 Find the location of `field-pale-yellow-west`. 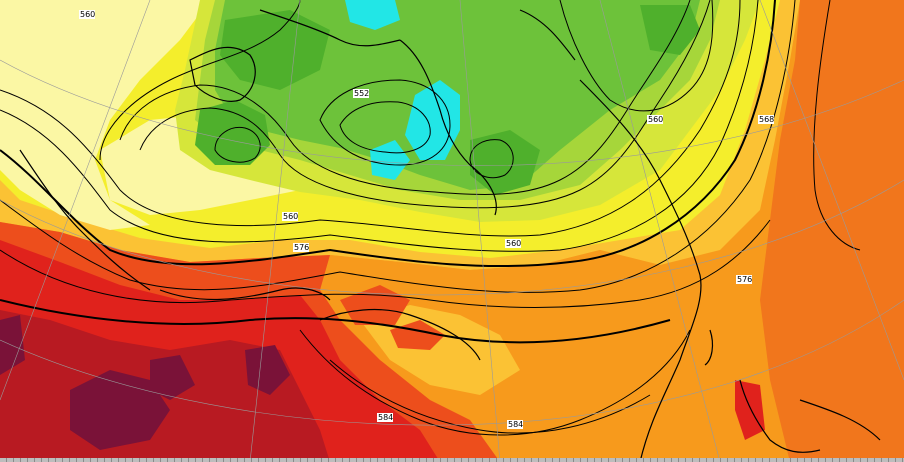

field-pale-yellow-west is located at coordinates (105, 115).